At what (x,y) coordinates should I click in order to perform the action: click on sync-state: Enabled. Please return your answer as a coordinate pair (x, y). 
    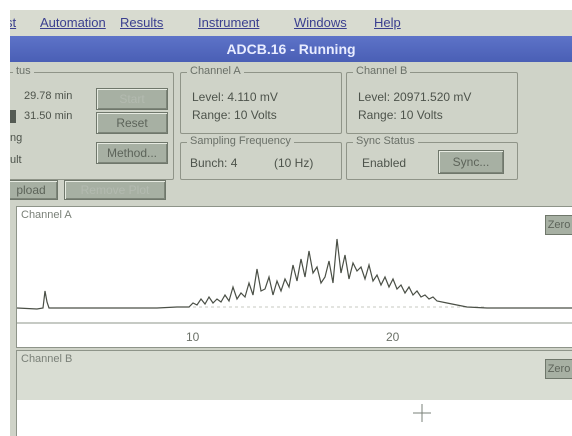
    Looking at the image, I should click on (384, 163).